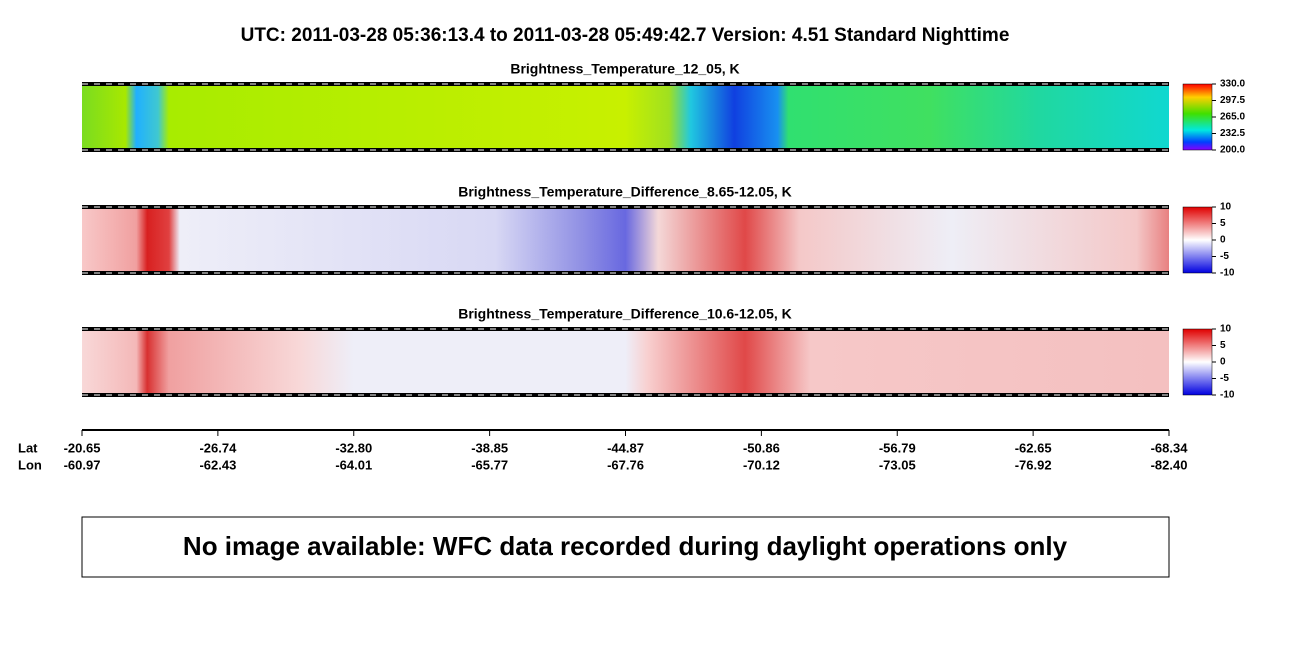  What do you see at coordinates (82, 447) in the screenshot?
I see `lat-tick-label: -20.65` at bounding box center [82, 447].